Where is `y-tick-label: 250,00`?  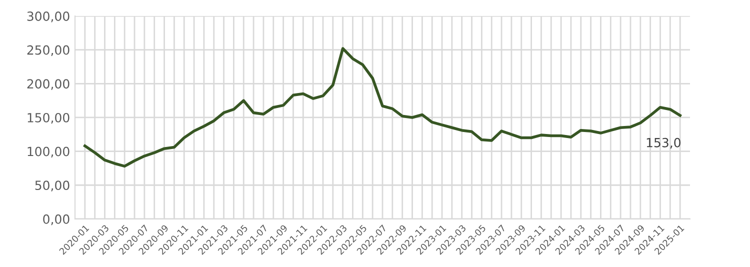 y-tick-label: 250,00 is located at coordinates (48, 50).